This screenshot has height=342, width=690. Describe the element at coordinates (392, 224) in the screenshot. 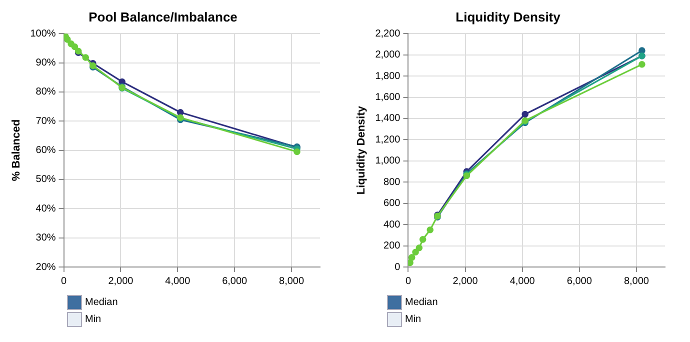

I see `y-tick-label: 400` at that location.